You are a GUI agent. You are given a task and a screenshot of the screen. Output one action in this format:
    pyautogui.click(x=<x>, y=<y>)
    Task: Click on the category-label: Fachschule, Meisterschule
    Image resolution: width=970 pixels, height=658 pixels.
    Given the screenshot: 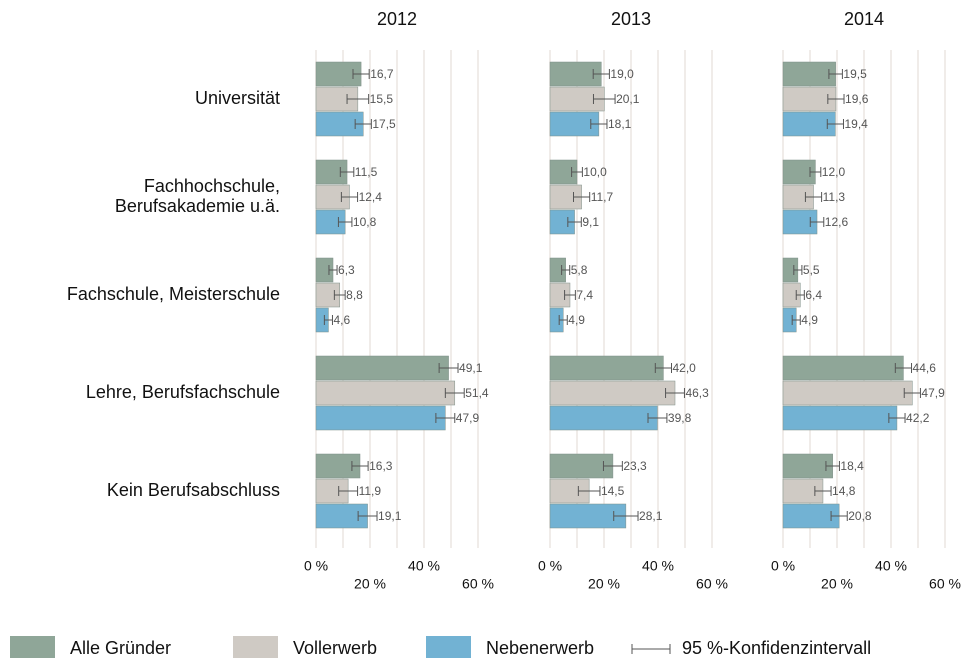 What is the action you would take?
    pyautogui.click(x=173, y=294)
    